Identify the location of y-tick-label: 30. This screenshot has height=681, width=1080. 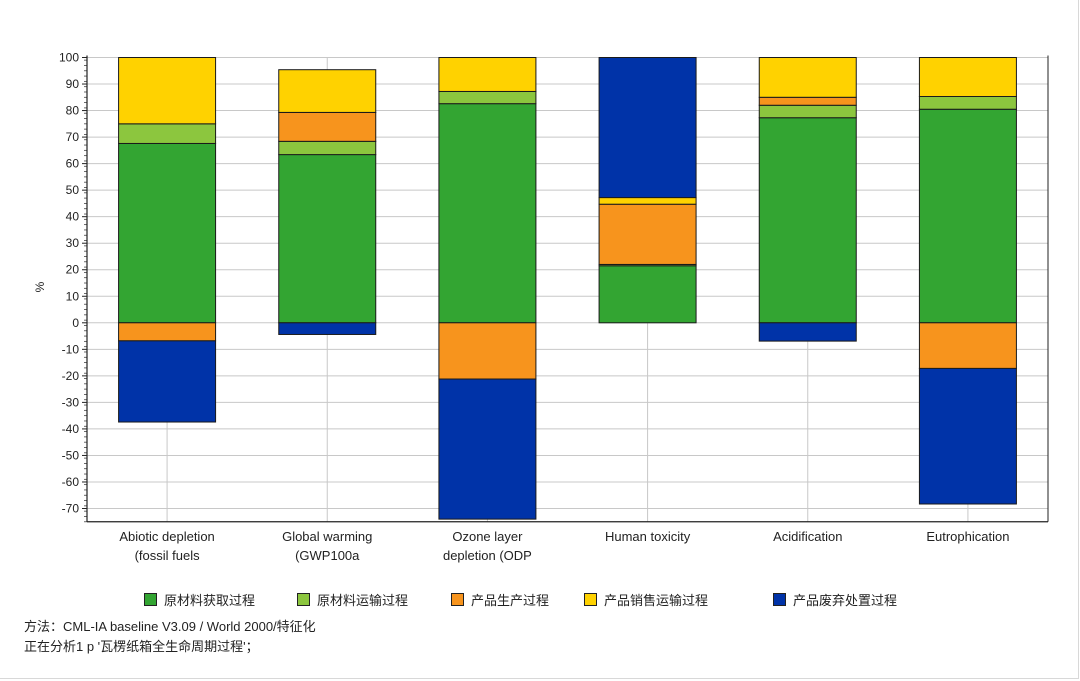
(73, 243).